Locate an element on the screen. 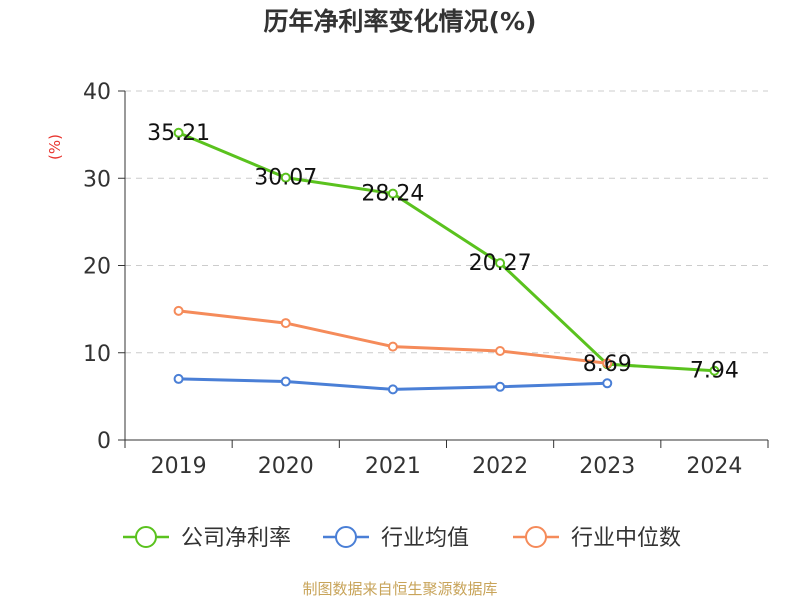 This screenshot has width=800, height=600. data-label: 7.94 is located at coordinates (714, 371).